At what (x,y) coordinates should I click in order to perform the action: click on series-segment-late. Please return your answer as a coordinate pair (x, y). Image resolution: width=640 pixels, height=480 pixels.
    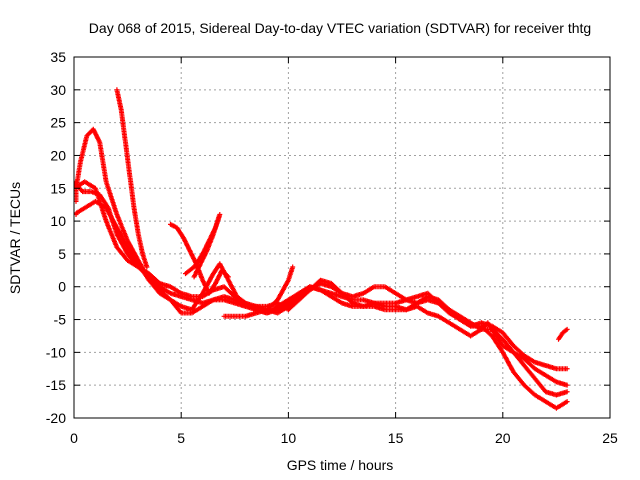
    Looking at the image, I should click on (258, 291).